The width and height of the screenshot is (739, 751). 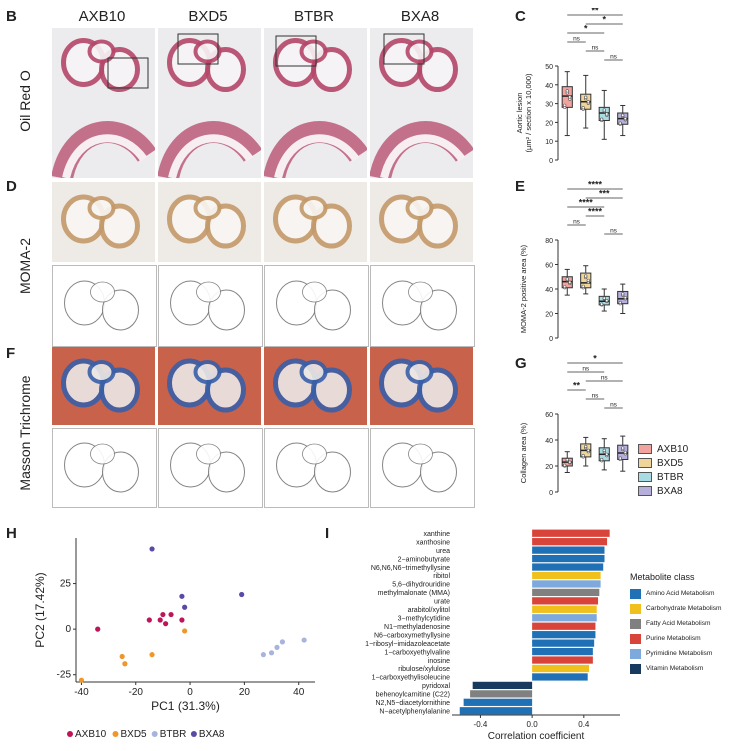 I want to click on legend-label: BXD5, so click(x=670, y=463).